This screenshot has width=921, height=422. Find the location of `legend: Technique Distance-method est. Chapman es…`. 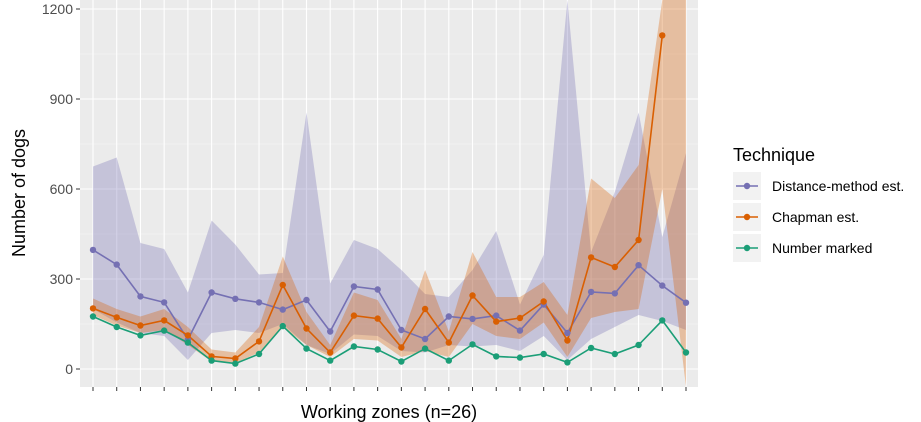

legend: Technique Distance-method est. Chapman es… is located at coordinates (818, 203).